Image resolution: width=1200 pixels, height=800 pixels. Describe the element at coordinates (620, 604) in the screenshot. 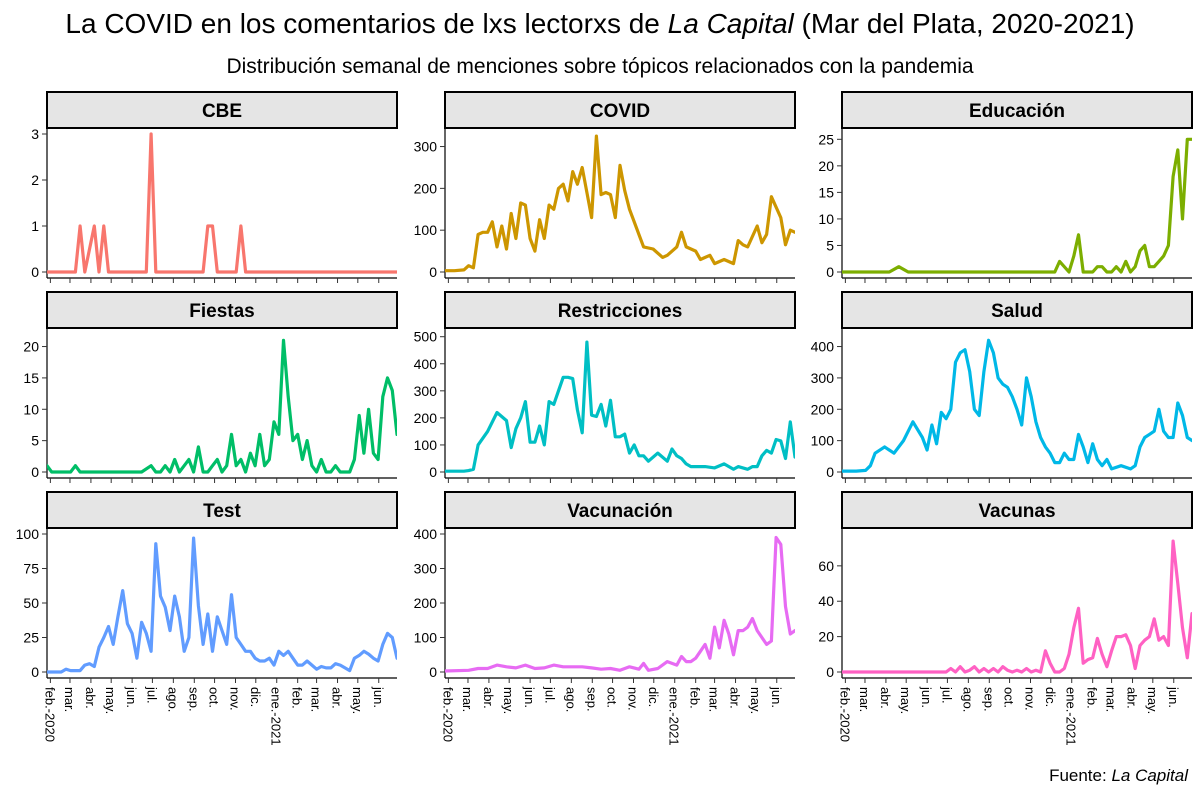

I see `series-line-Vacunación` at that location.